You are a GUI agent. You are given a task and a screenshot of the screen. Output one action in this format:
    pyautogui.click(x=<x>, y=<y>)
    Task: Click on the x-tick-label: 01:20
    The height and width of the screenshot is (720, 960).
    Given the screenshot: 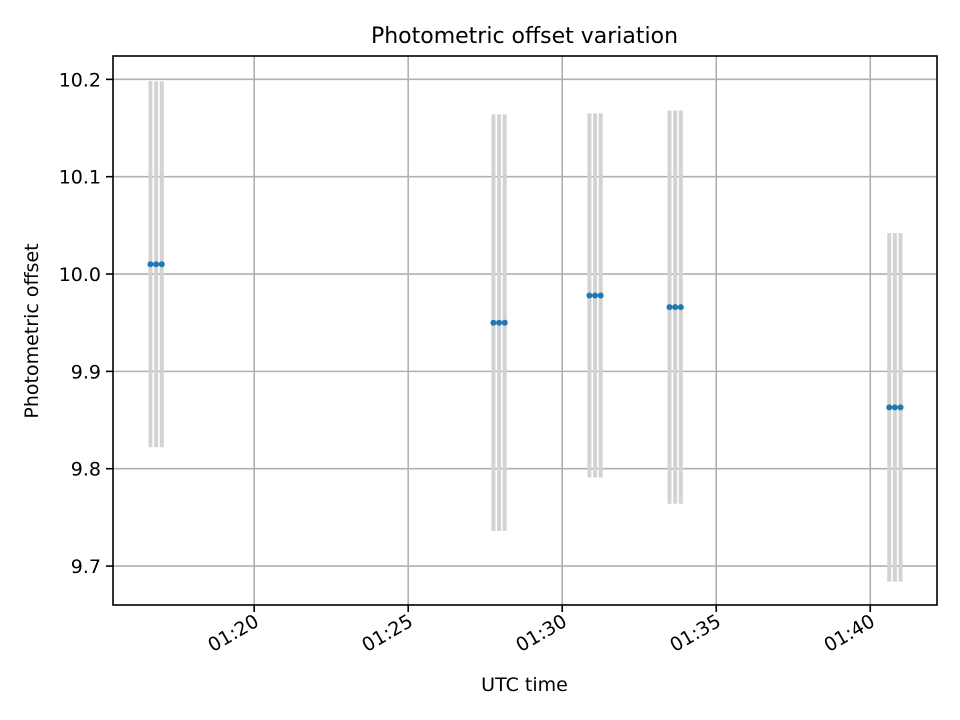 What is the action you would take?
    pyautogui.click(x=233, y=633)
    